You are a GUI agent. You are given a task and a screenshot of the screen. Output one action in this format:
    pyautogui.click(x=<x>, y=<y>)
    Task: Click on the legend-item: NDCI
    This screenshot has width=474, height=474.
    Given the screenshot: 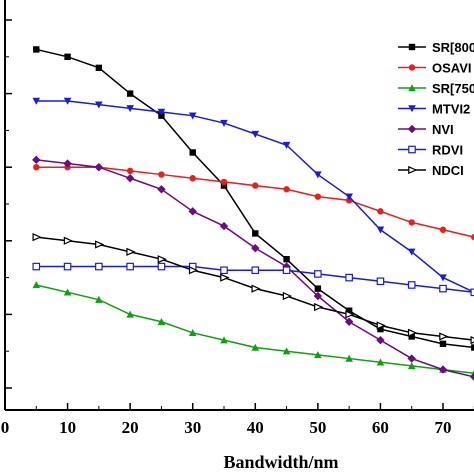 What is the action you would take?
    pyautogui.click(x=431, y=170)
    